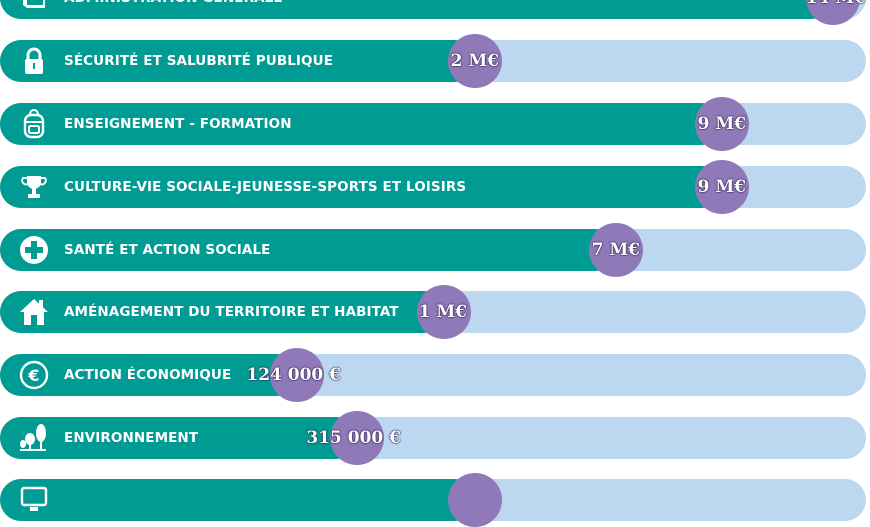  I want to click on value-label: 7 M€, so click(615, 250).